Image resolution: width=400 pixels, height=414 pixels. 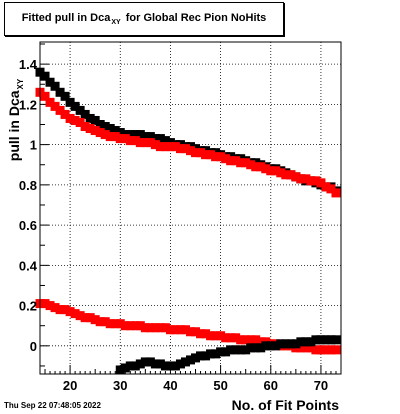 I want to click on y-tick-label: 0.4, so click(x=28, y=265).